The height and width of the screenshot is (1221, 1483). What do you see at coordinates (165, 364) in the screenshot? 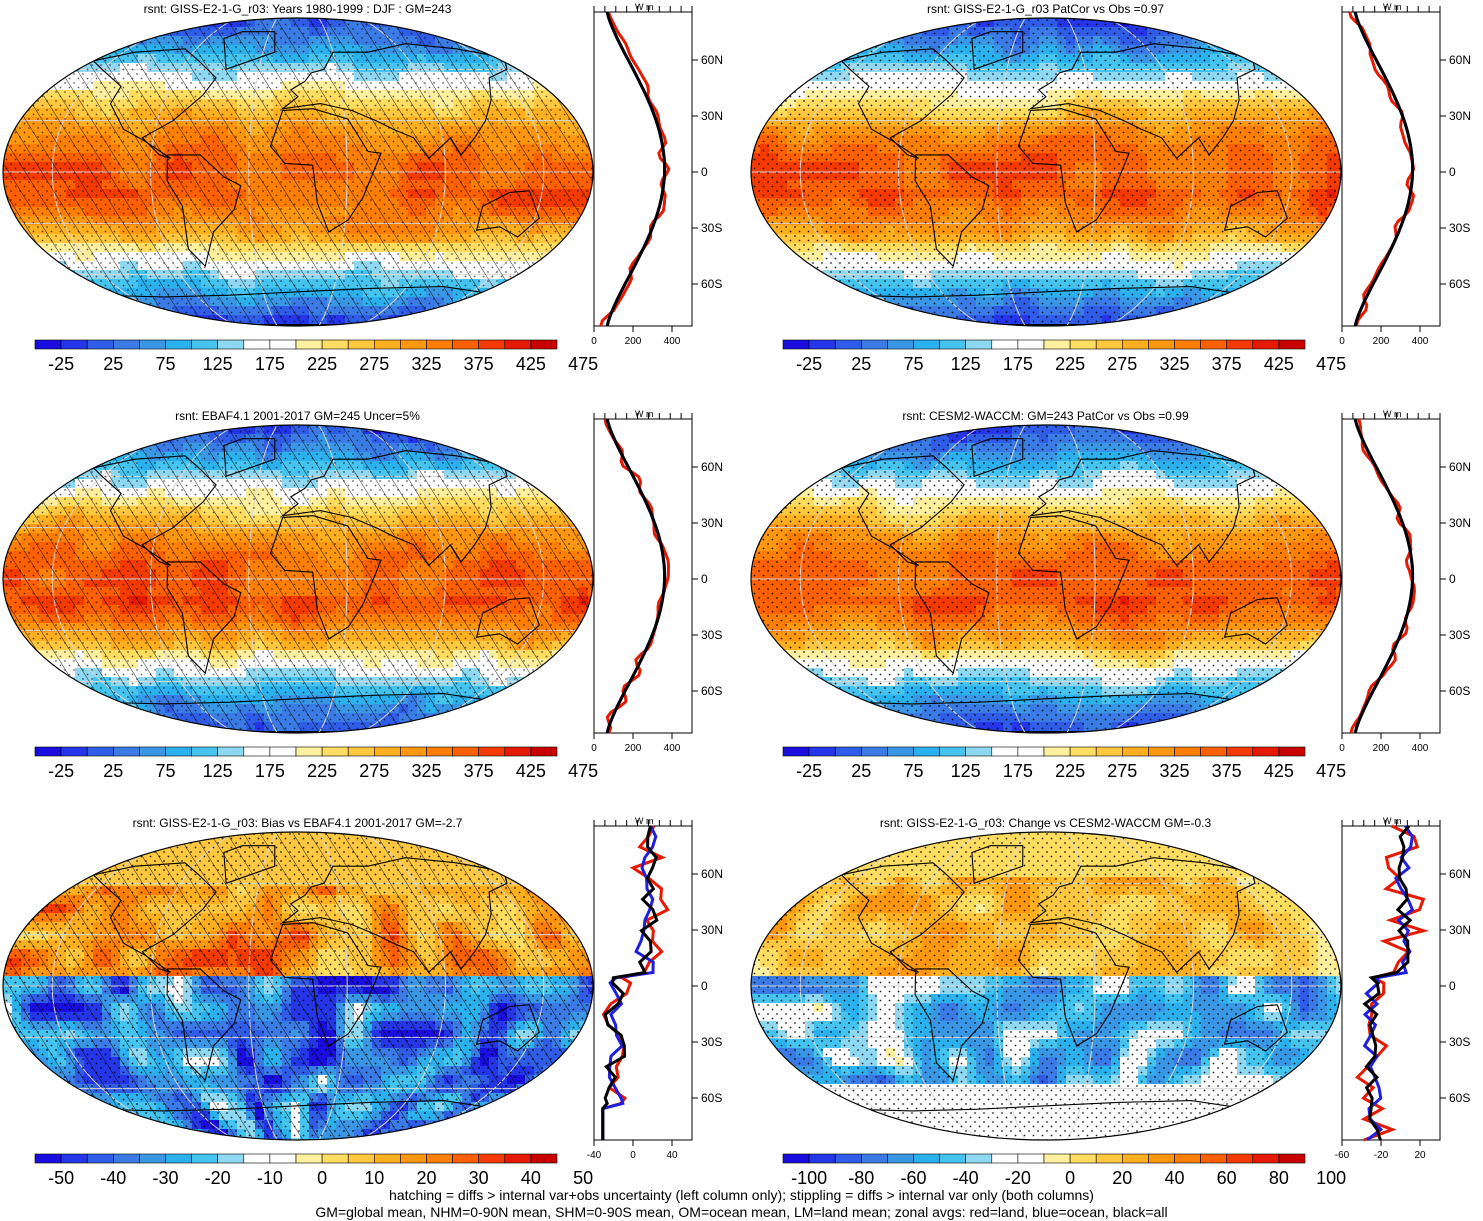
I see `colorbar-label: 75` at bounding box center [165, 364].